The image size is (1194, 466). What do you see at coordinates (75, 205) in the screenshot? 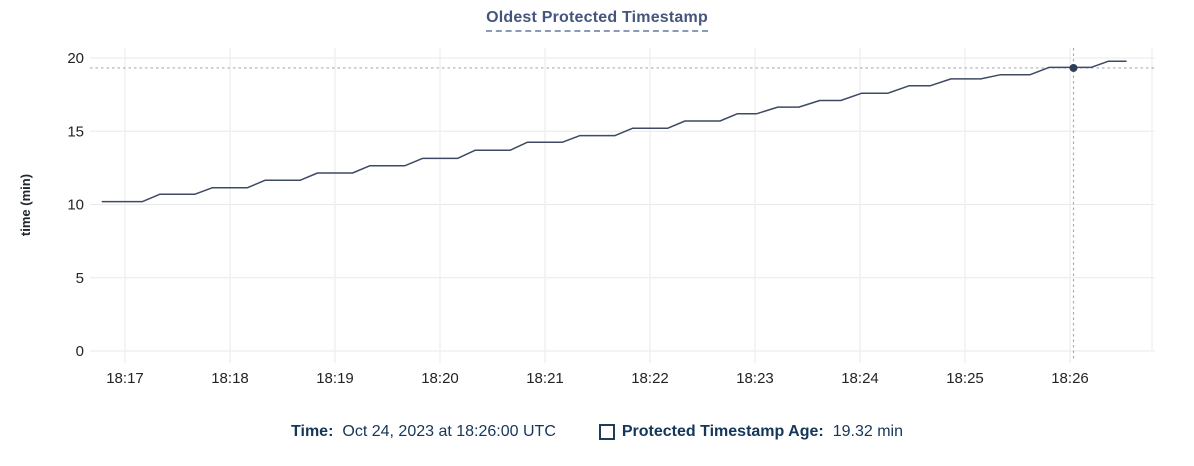
I see `y-tick-label: 10` at bounding box center [75, 205].